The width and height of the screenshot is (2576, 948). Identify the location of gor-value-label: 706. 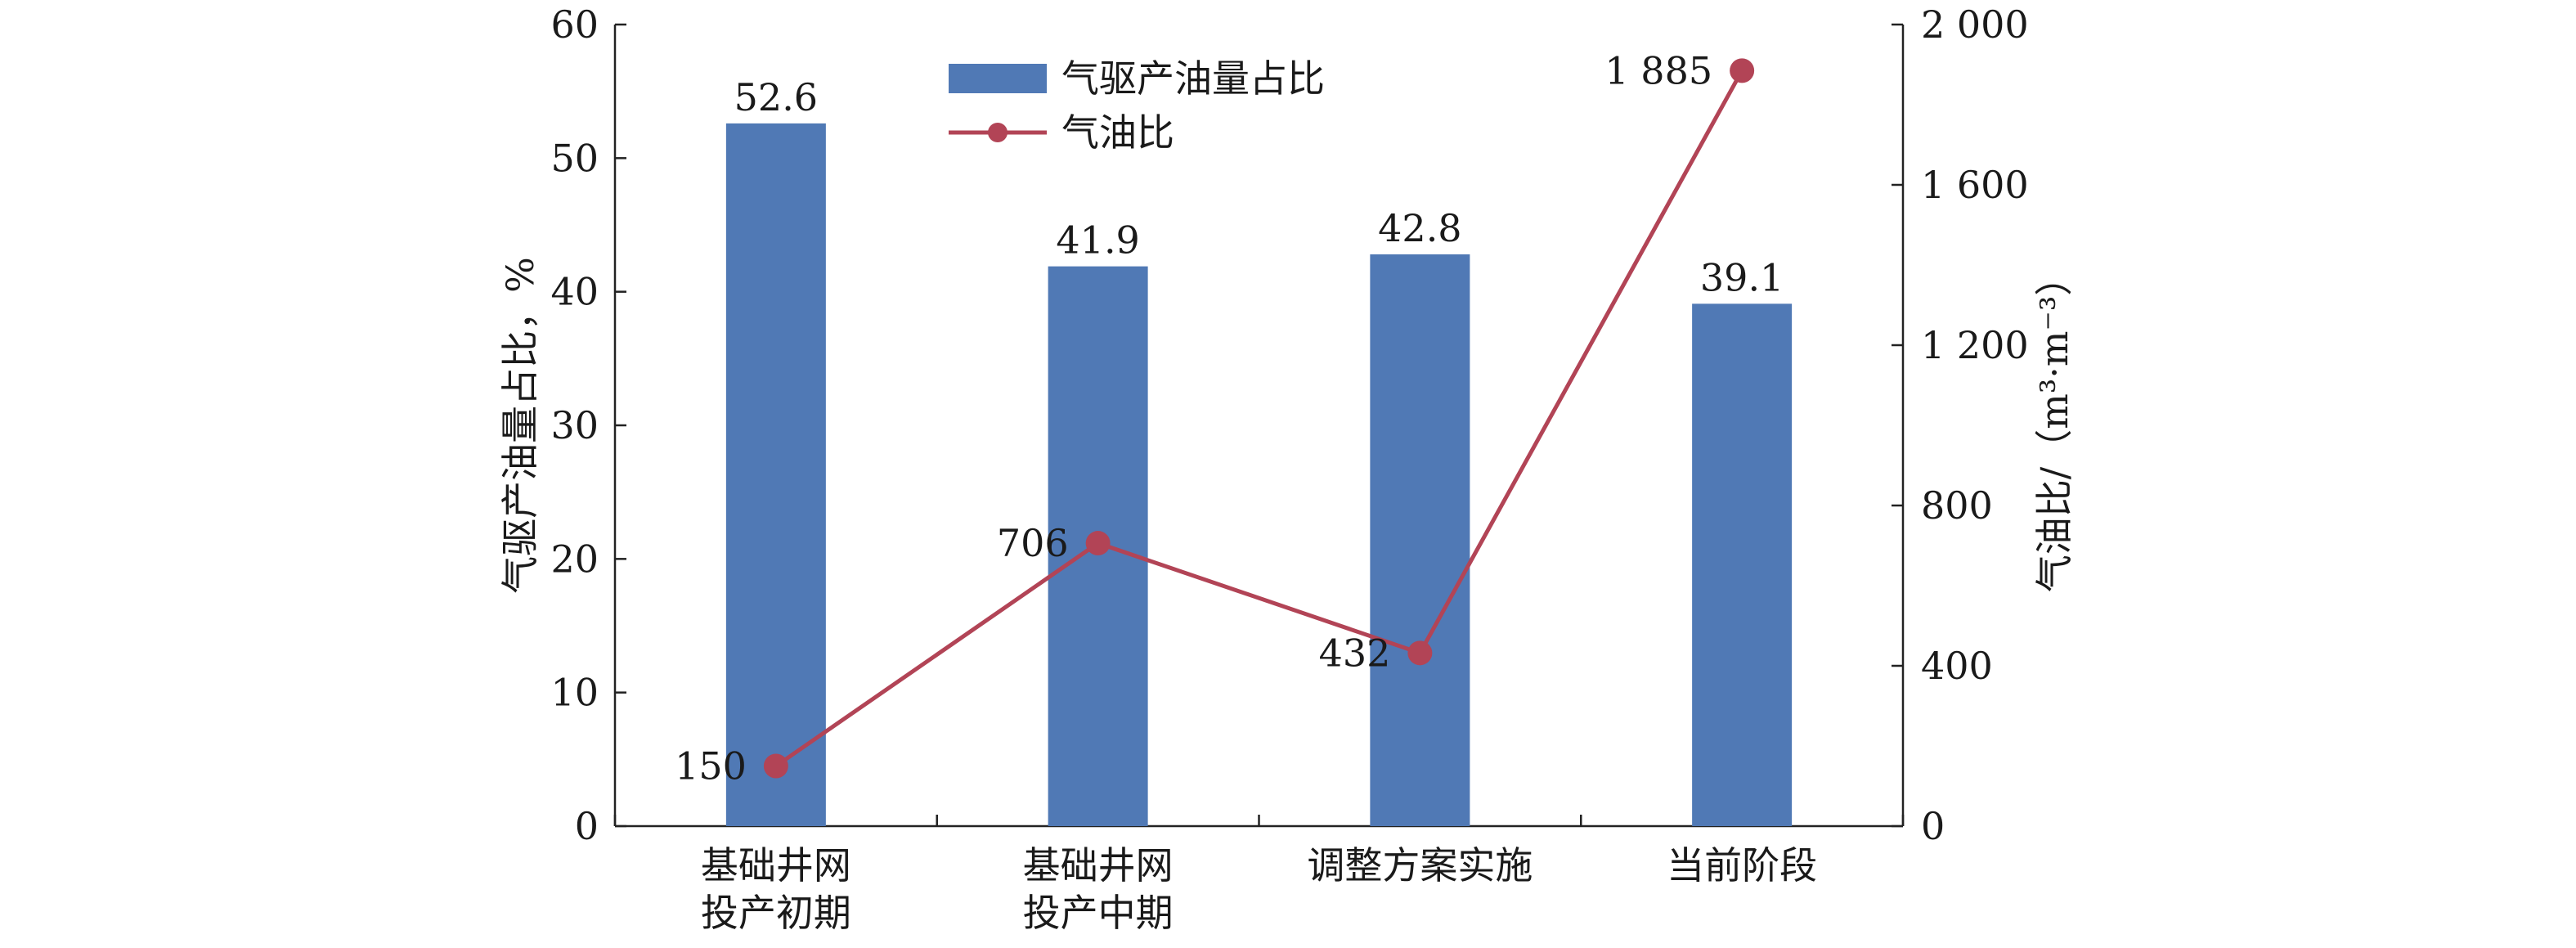
(1033, 543).